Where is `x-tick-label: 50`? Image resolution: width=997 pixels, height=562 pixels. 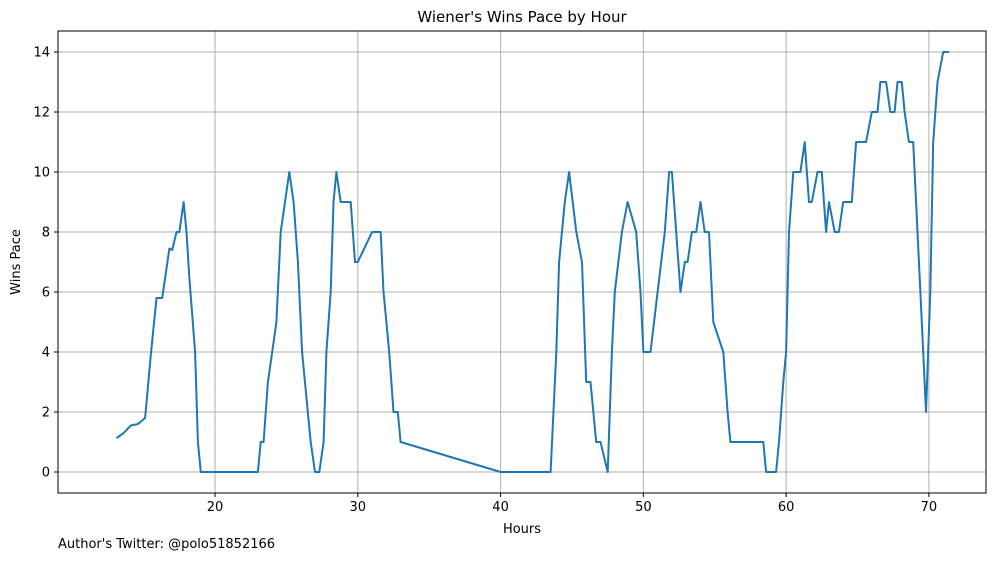 x-tick-label: 50 is located at coordinates (643, 507).